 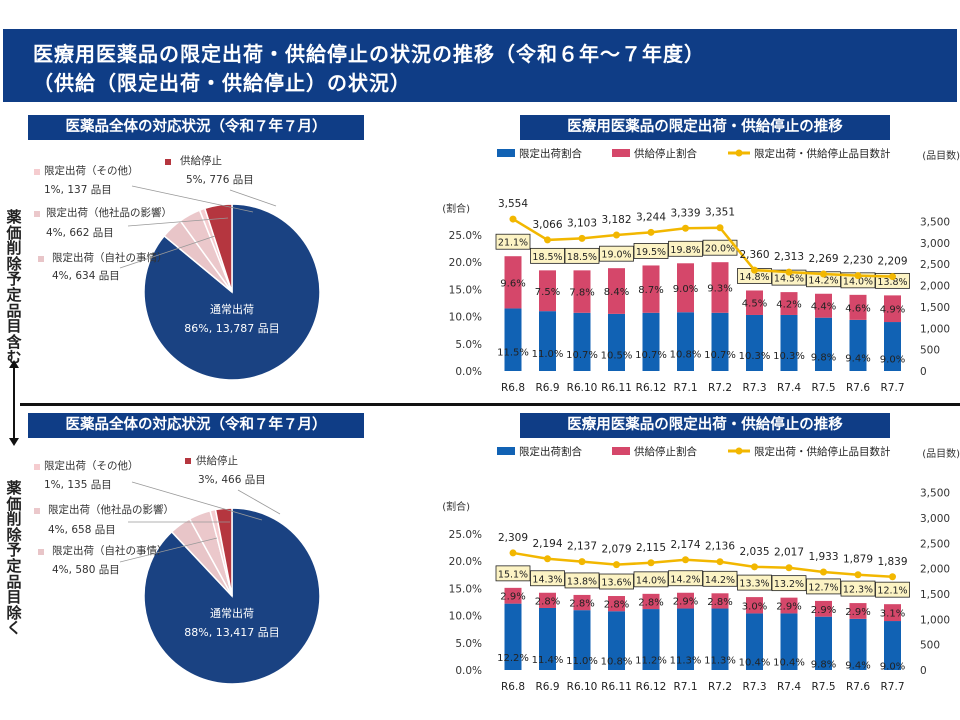 What do you see at coordinates (789, 687) in the screenshot?
I see `x-tick-label: R7.4` at bounding box center [789, 687].